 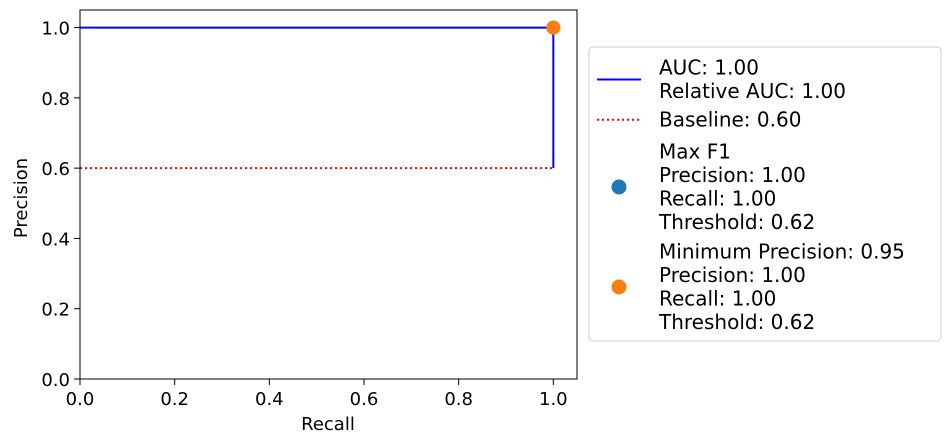 I want to click on x-tick-label: 0.0, so click(x=80, y=399).